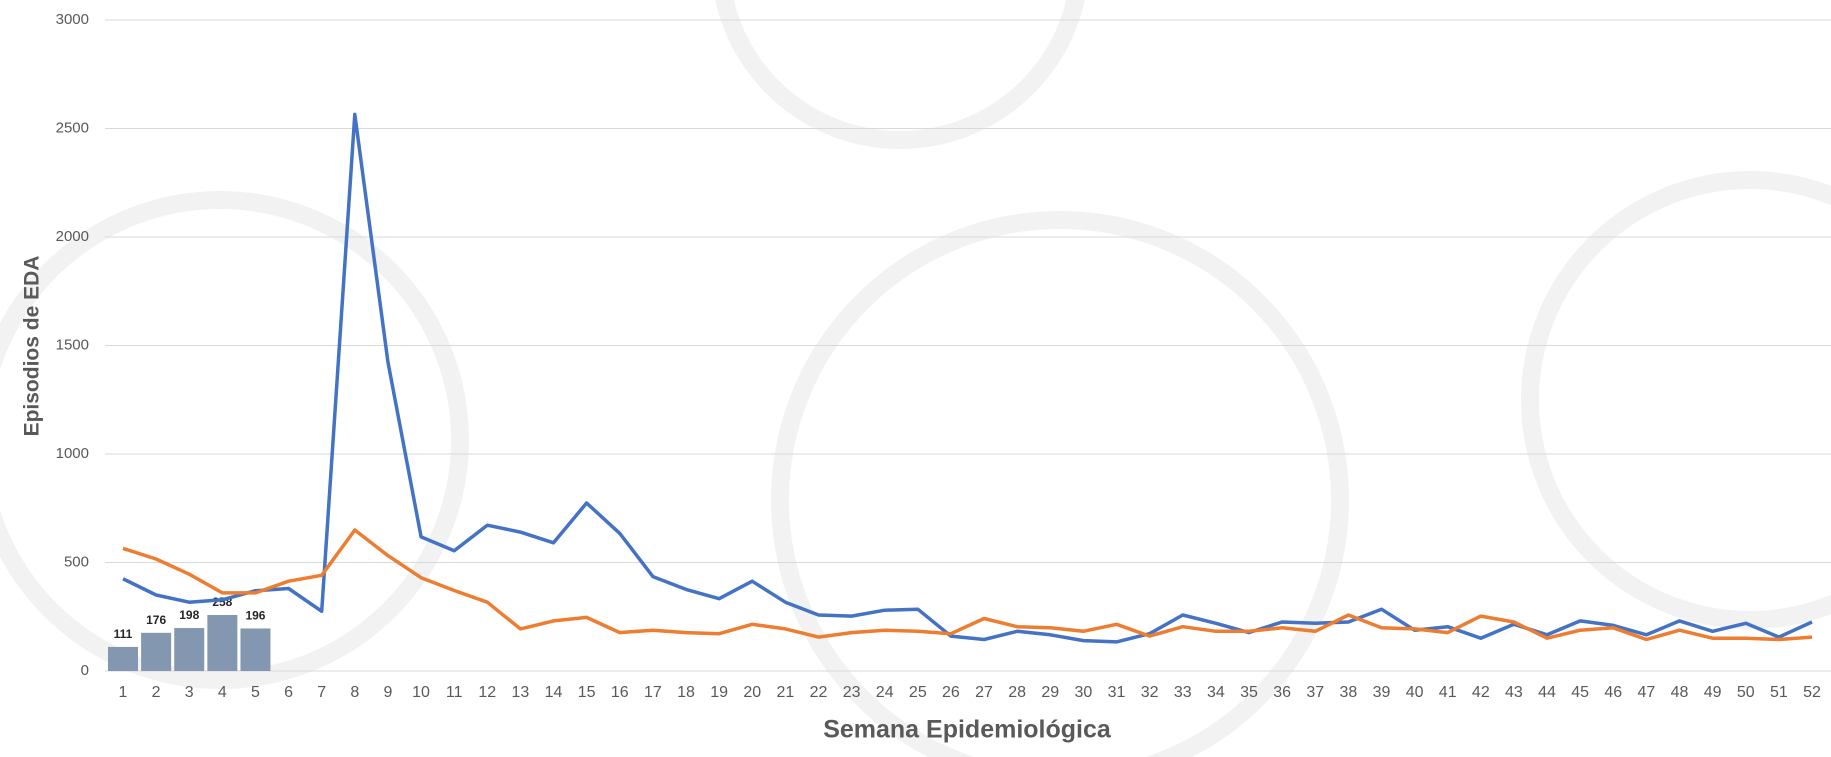  I want to click on x-tick-label: 30, so click(1084, 692).